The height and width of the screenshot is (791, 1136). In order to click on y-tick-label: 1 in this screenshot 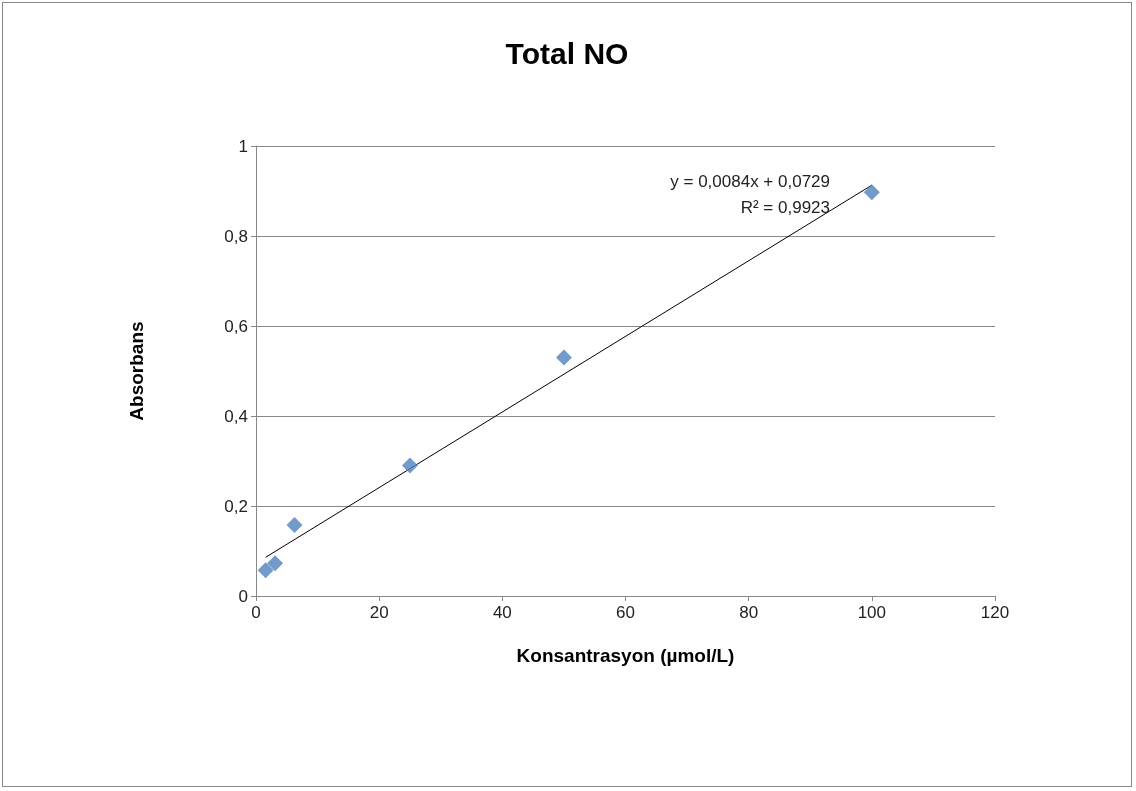, I will do `click(243, 146)`.